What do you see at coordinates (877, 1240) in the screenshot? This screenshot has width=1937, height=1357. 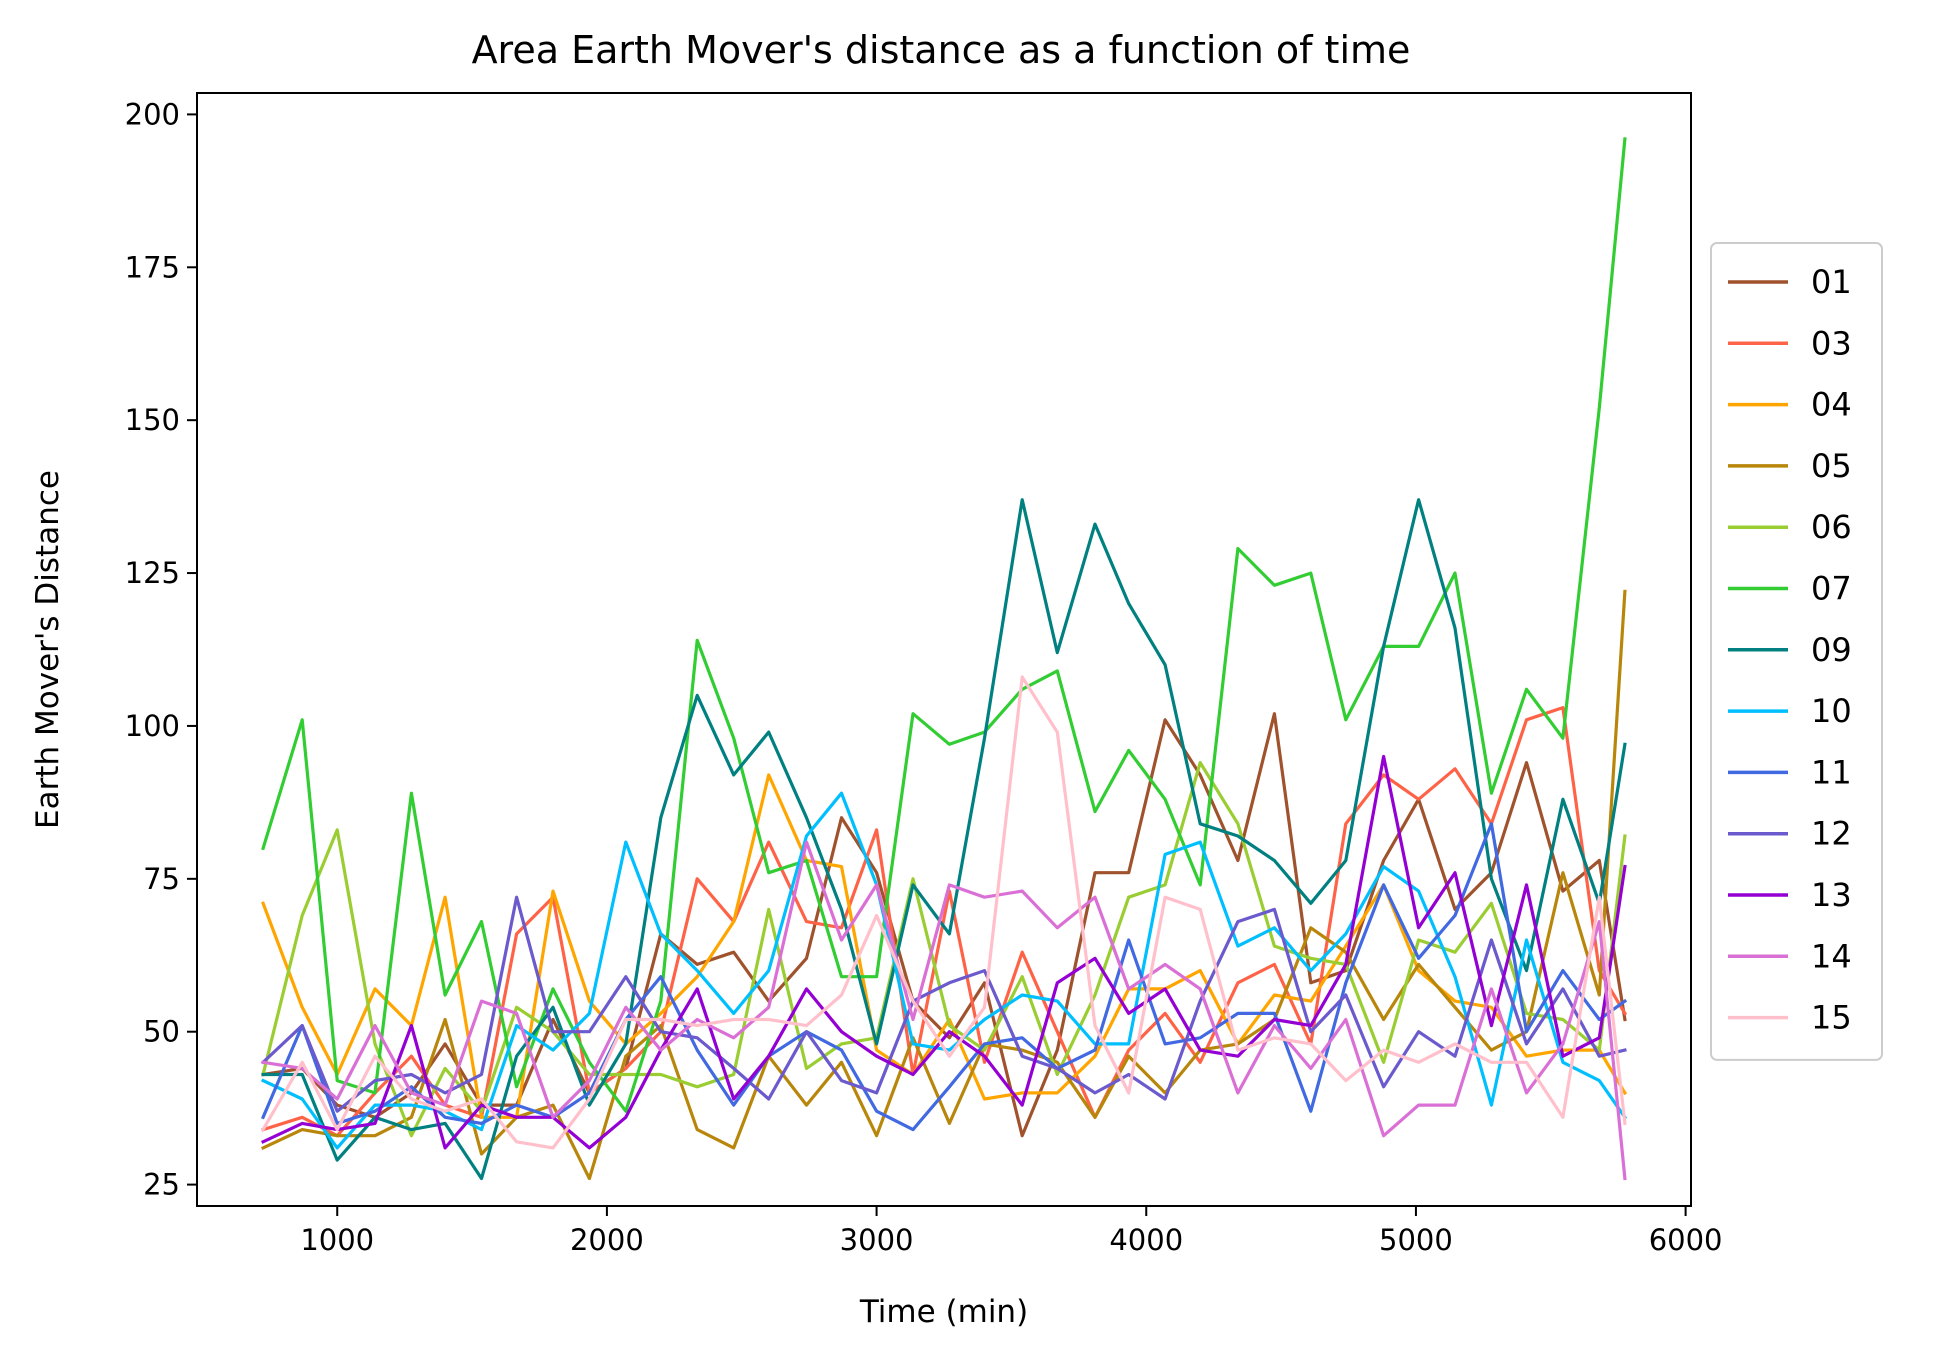 I see `x-tick-label: 3000` at bounding box center [877, 1240].